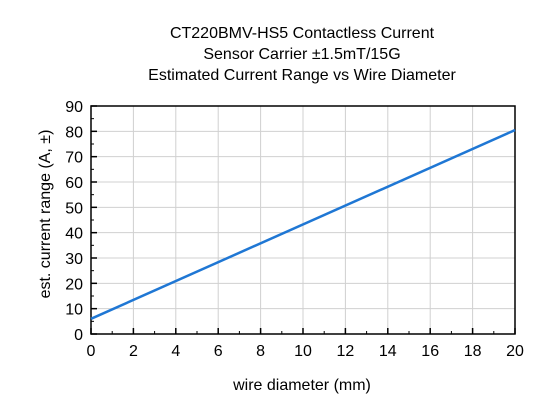 The width and height of the screenshot is (560, 400). Describe the element at coordinates (81, 221) in the screenshot. I see `y-axis: 0 10 20 30 40 50 60 70 80 90` at that location.